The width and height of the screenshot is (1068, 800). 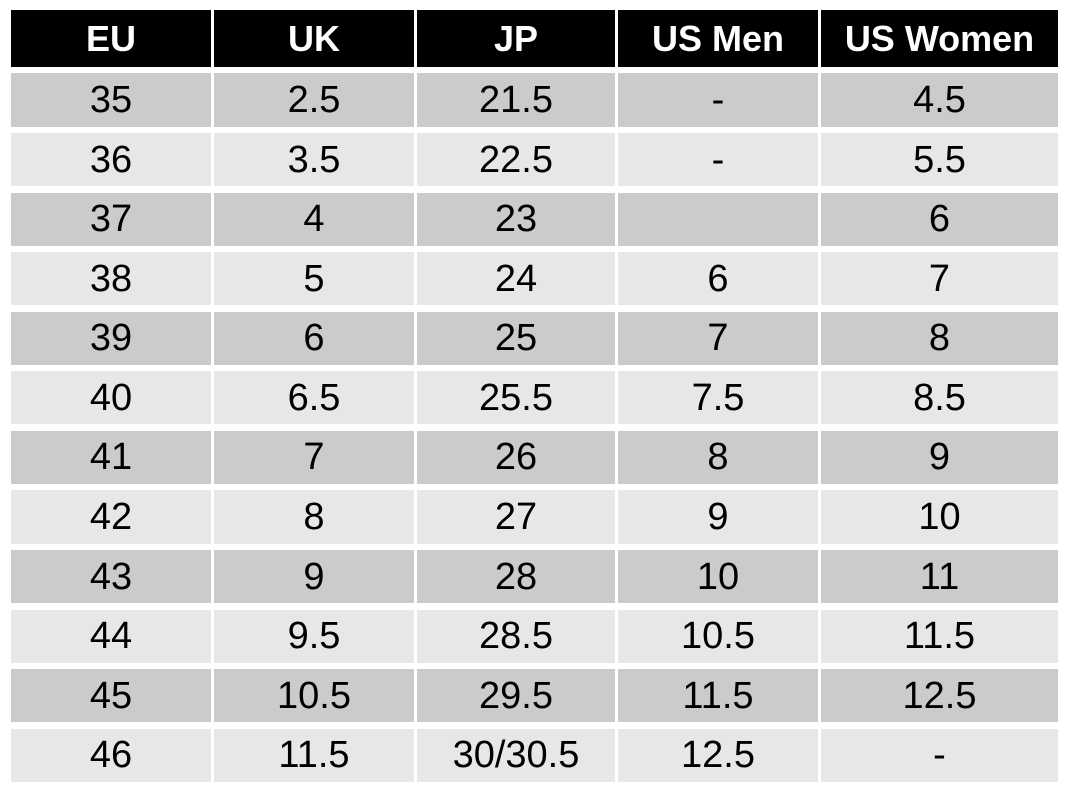 I want to click on table-cell: 45, so click(x=111, y=696).